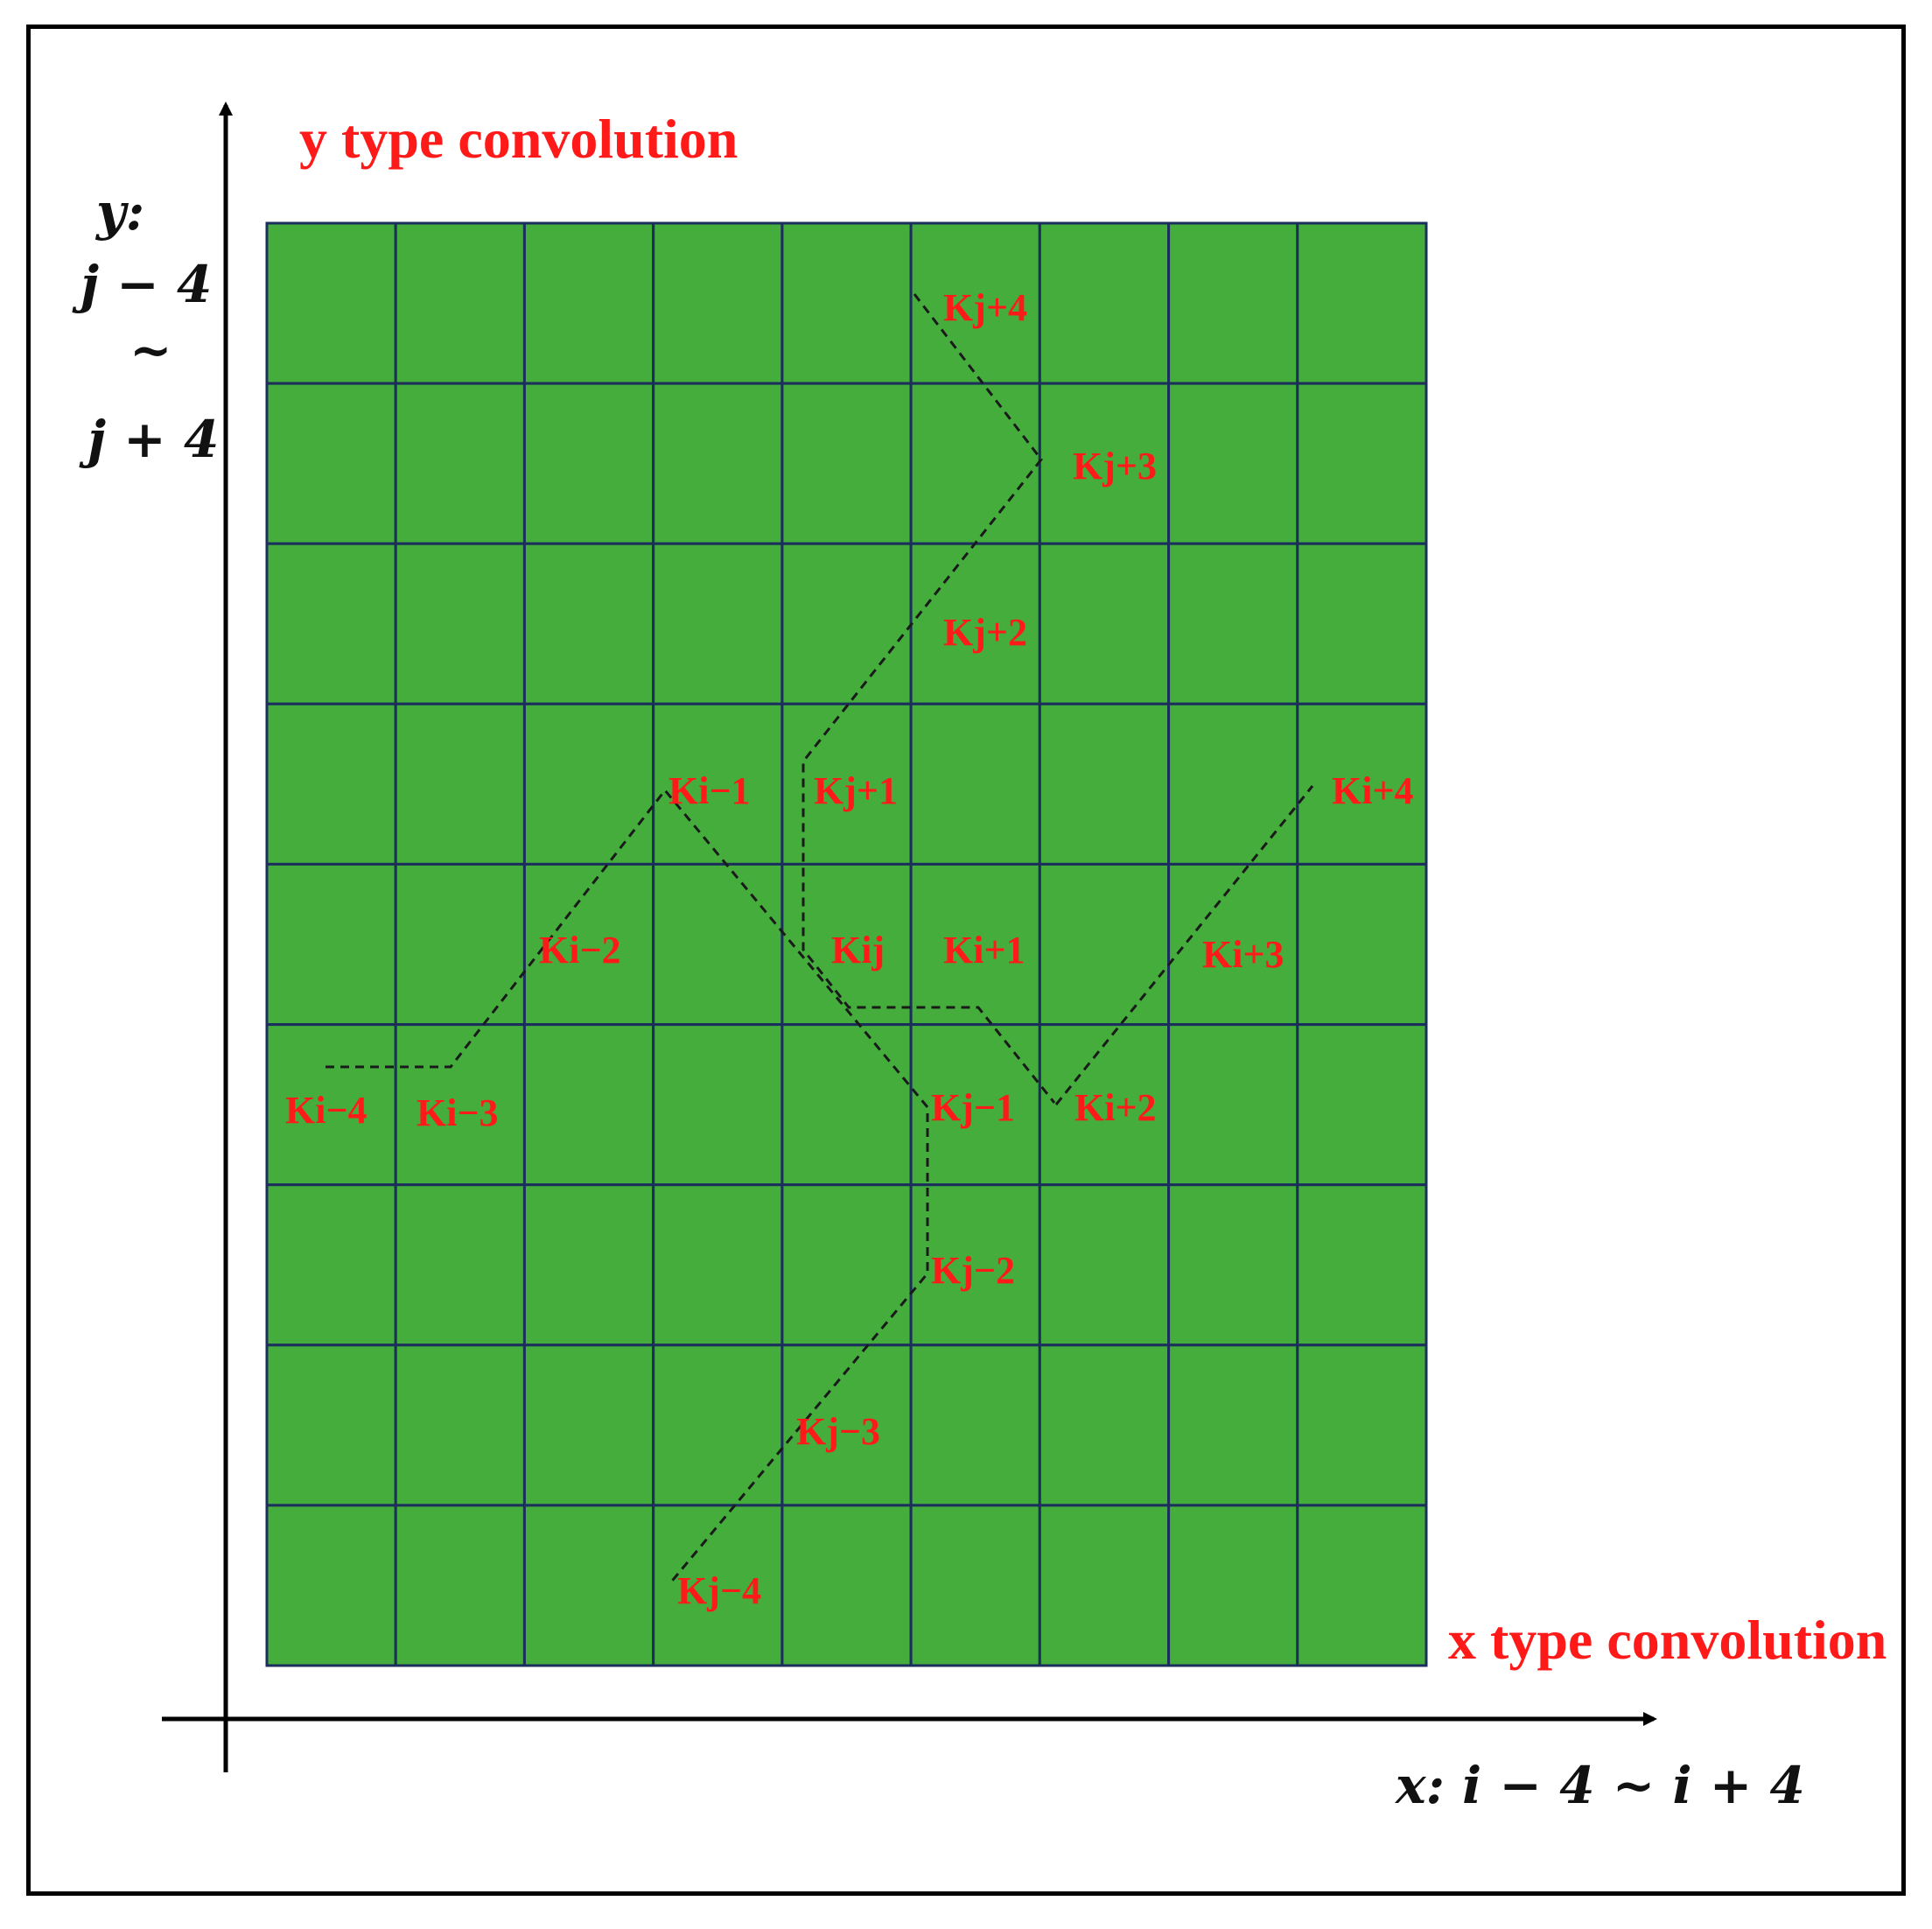 This screenshot has width=1932, height=1929. Describe the element at coordinates (838, 1431) in the screenshot. I see `label-kj-minus-3: Kj−3` at that location.